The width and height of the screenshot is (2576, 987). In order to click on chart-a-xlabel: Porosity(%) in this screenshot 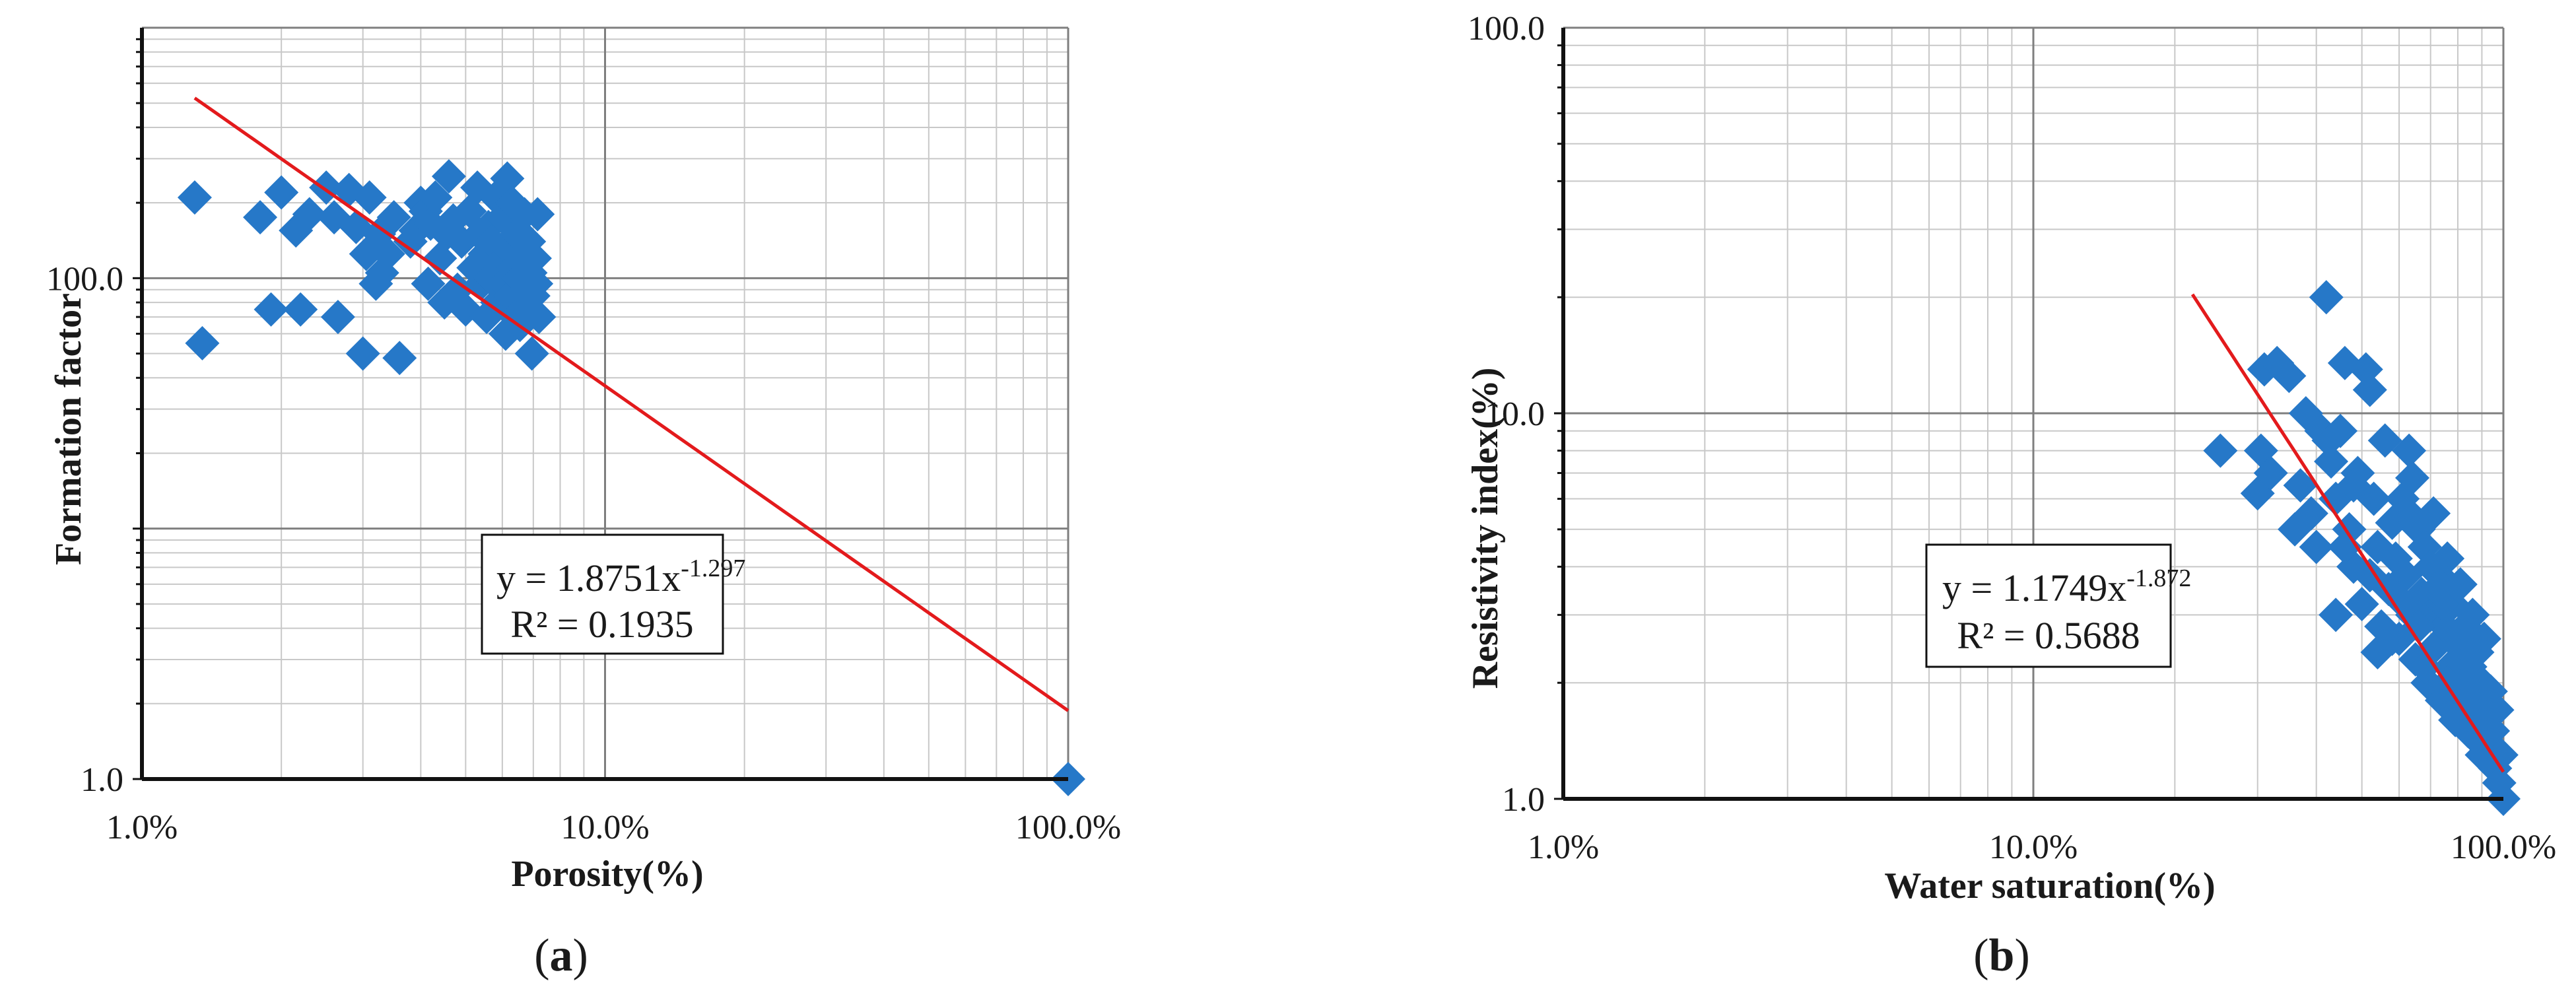, I will do `click(607, 875)`.